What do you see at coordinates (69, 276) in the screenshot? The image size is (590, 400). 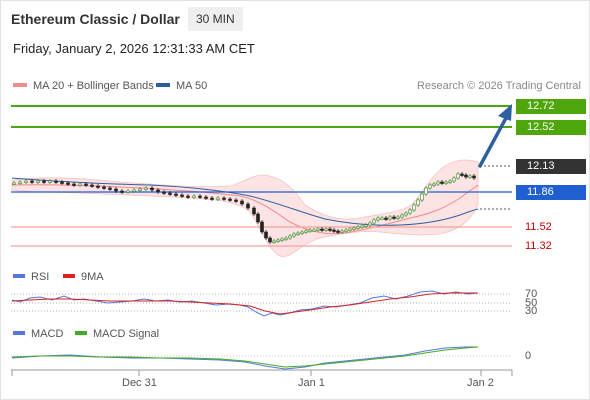 I see `rsi-signal-swatch` at bounding box center [69, 276].